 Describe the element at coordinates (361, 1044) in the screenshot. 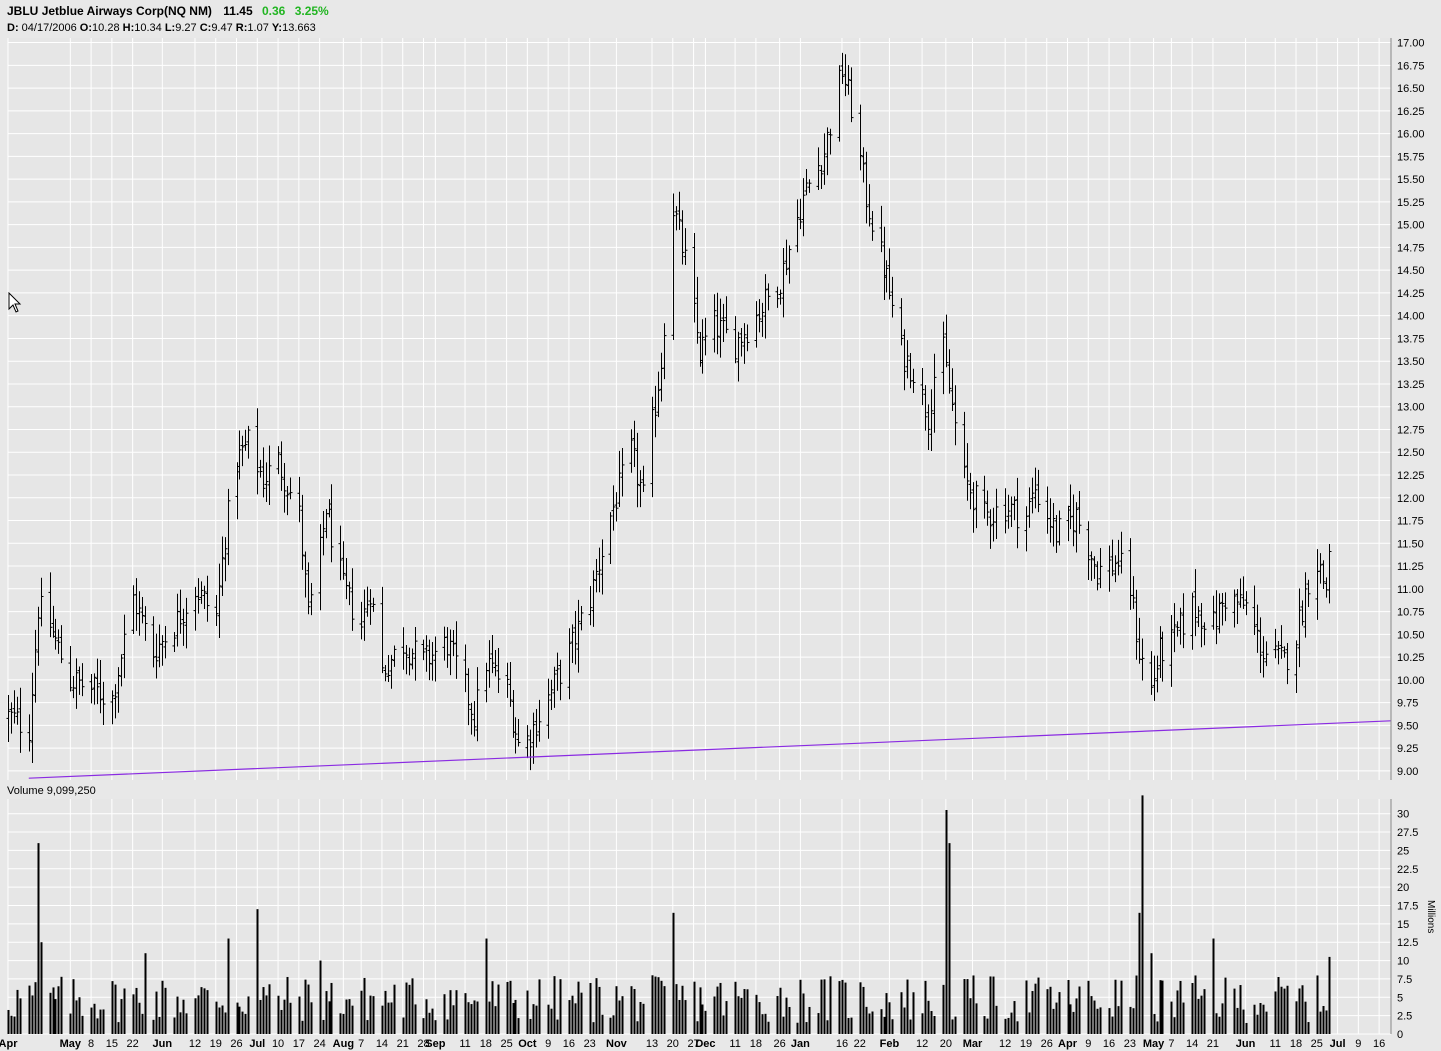

I see `date-tick-label: 7` at that location.